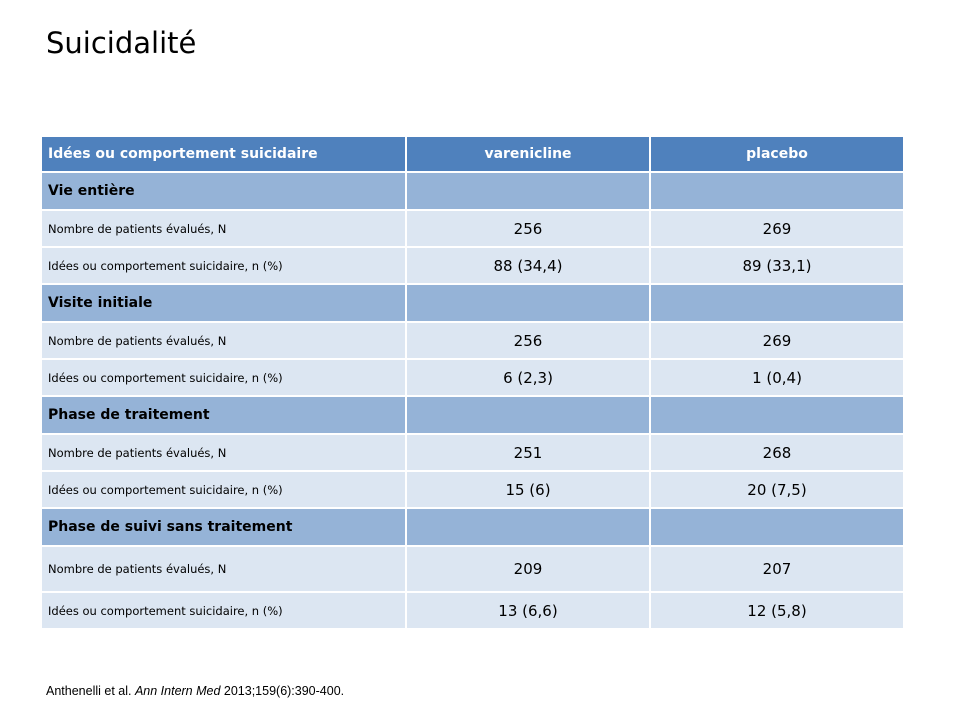 The image size is (960, 720). What do you see at coordinates (528, 452) in the screenshot?
I see `varenicline-value: 251` at bounding box center [528, 452].